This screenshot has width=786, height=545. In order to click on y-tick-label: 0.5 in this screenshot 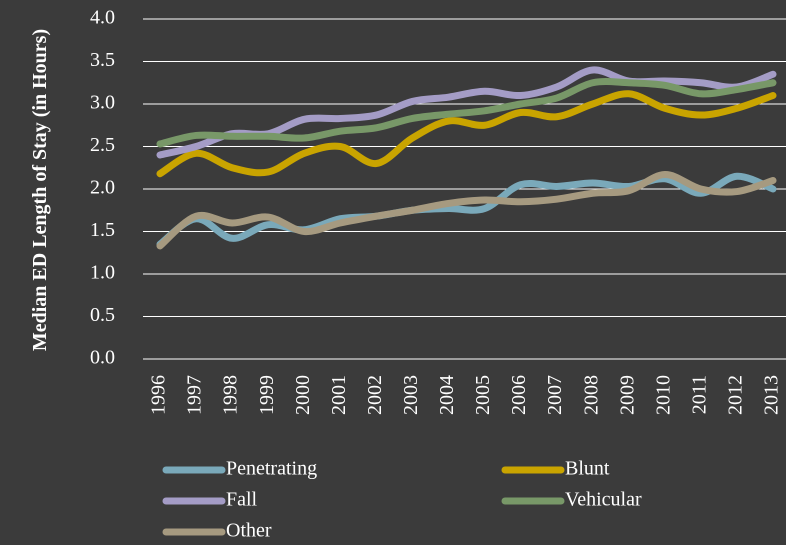, I will do `click(102, 315)`.